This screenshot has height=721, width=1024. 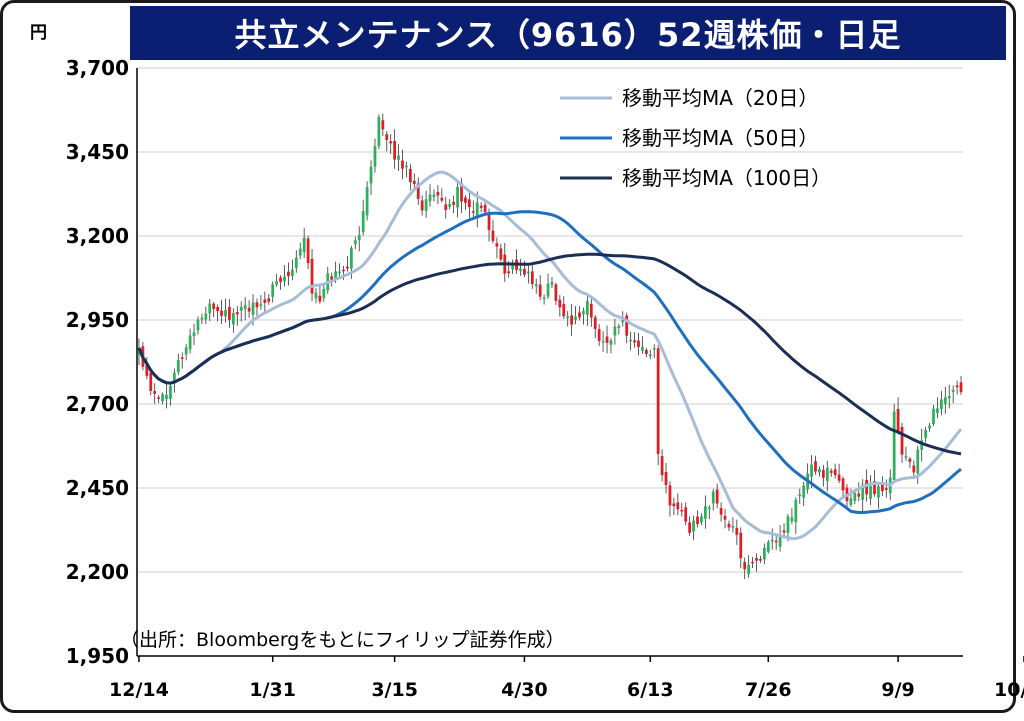 I want to click on y-tick-label: 2,700, so click(x=97, y=404).